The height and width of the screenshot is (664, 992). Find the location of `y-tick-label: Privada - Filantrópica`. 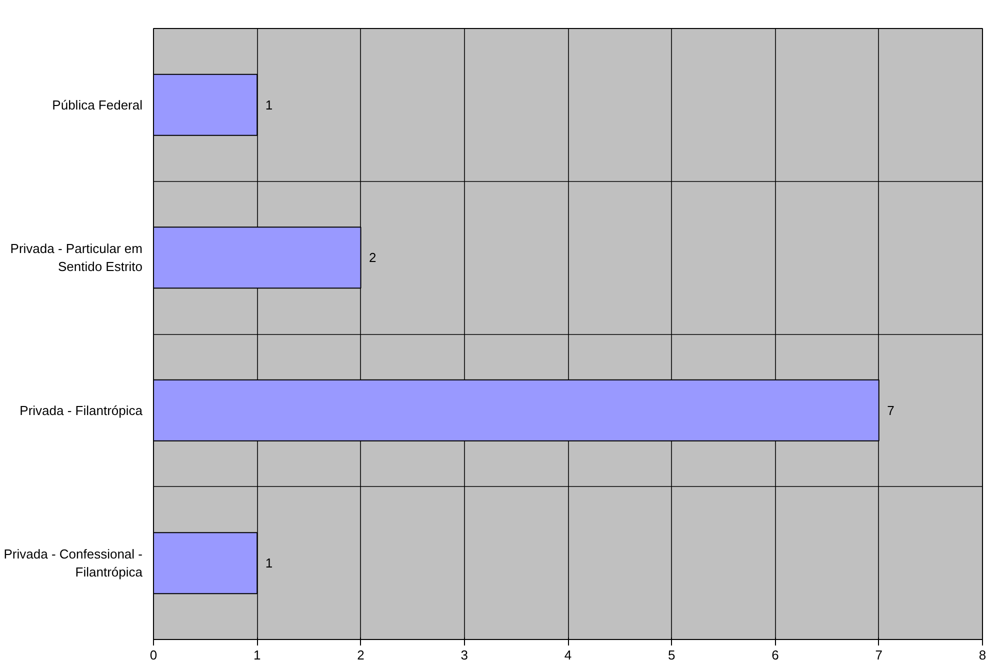

y-tick-label: Privada - Filantrópica is located at coordinates (82, 410).